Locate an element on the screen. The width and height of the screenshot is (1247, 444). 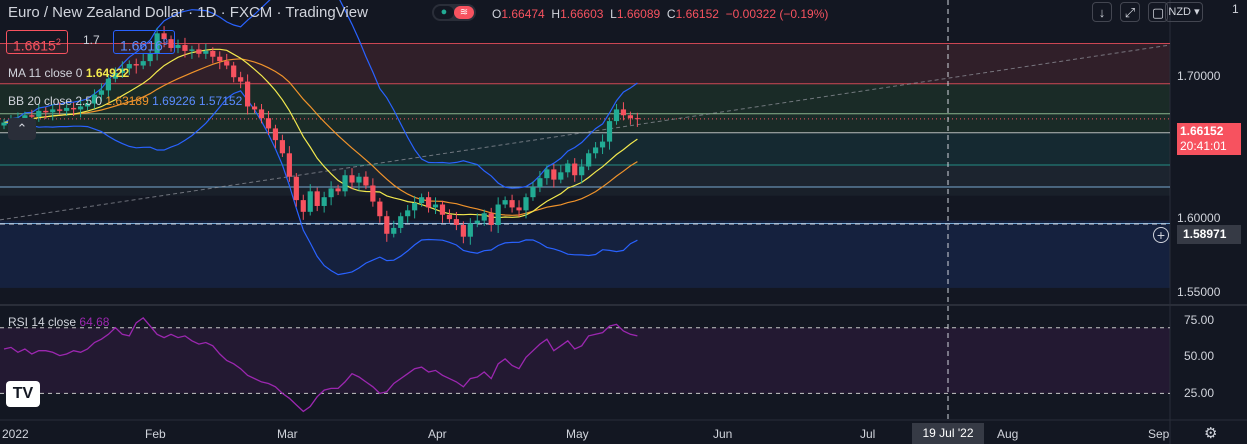
sell-button: 1.66152 is located at coordinates (37, 42).